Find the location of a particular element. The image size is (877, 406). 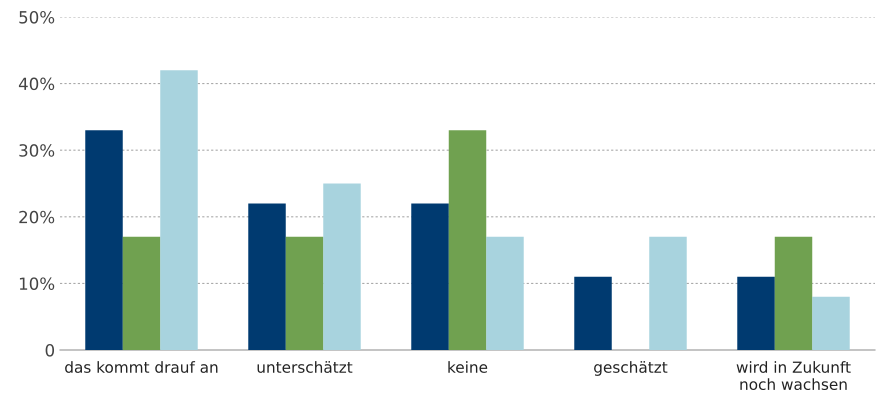

y-tick-label: 40% is located at coordinates (36, 84).